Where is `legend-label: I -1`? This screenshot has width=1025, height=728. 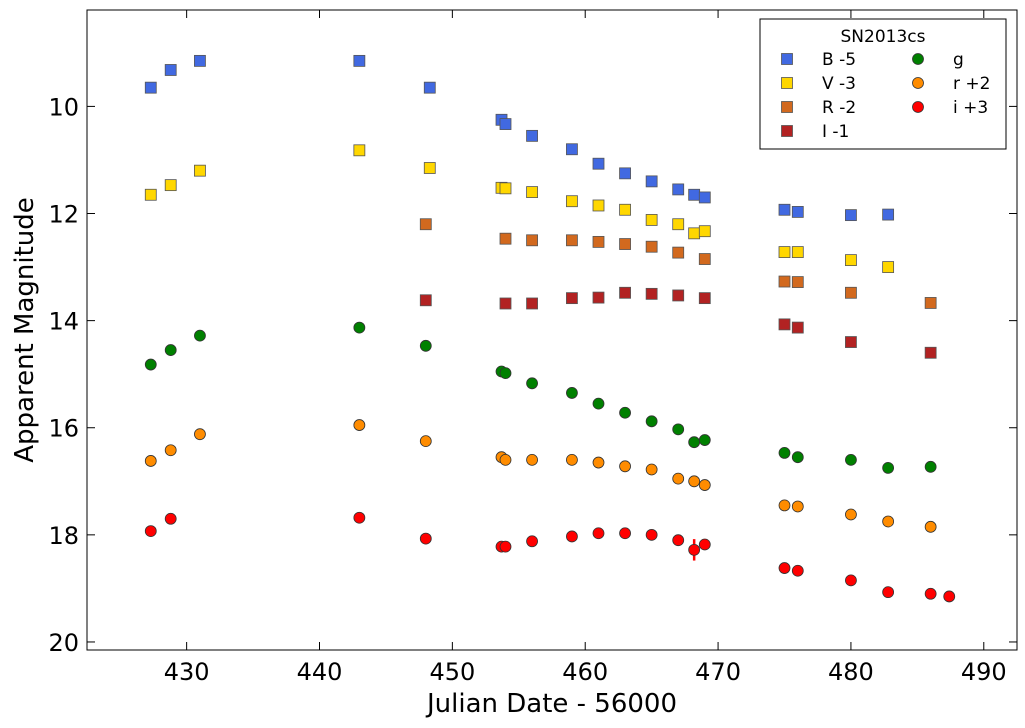 legend-label: I -1 is located at coordinates (835, 132).